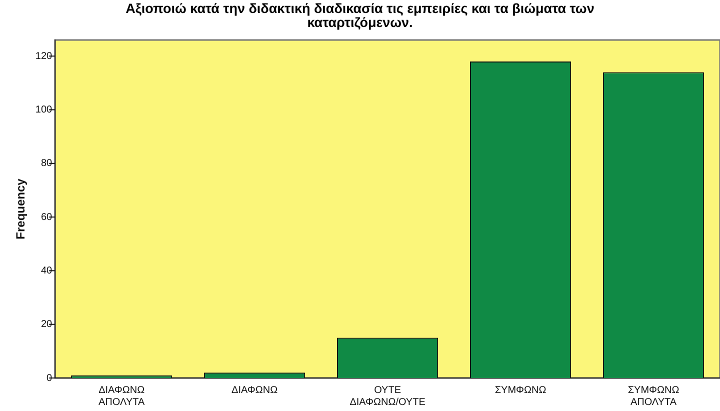 This screenshot has height=411, width=720. What do you see at coordinates (44, 110) in the screenshot?
I see `y-tick-label: 100` at bounding box center [44, 110].